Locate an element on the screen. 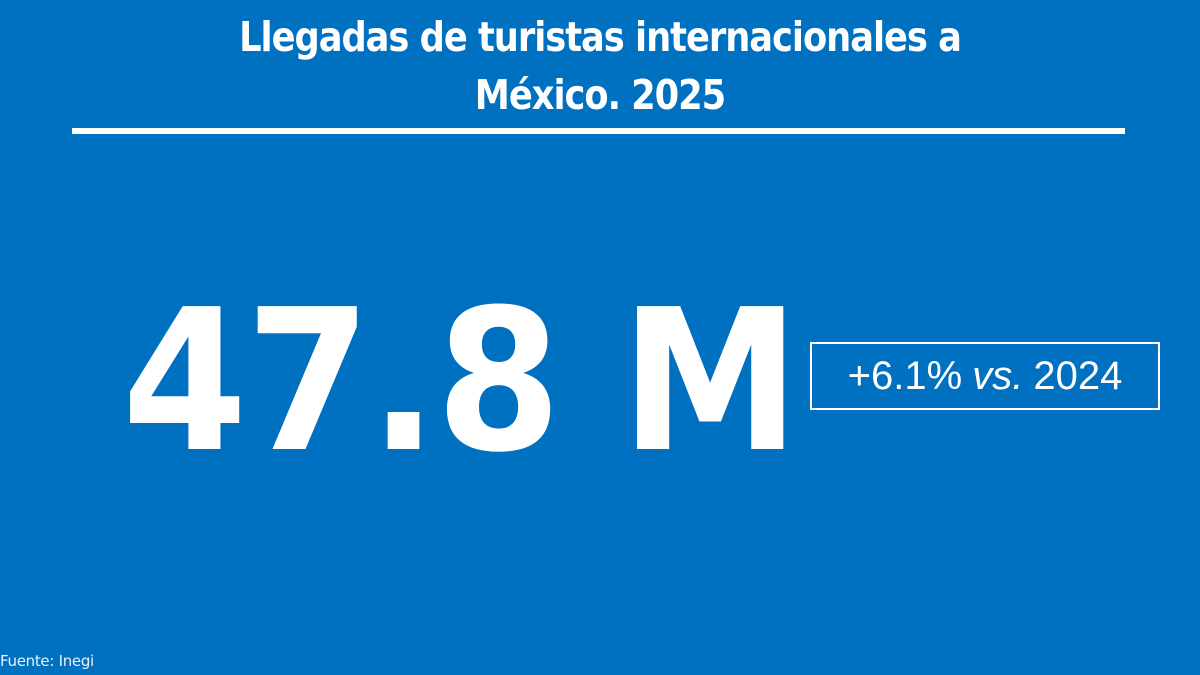  title-line-2: México. 2025 is located at coordinates (600, 95).